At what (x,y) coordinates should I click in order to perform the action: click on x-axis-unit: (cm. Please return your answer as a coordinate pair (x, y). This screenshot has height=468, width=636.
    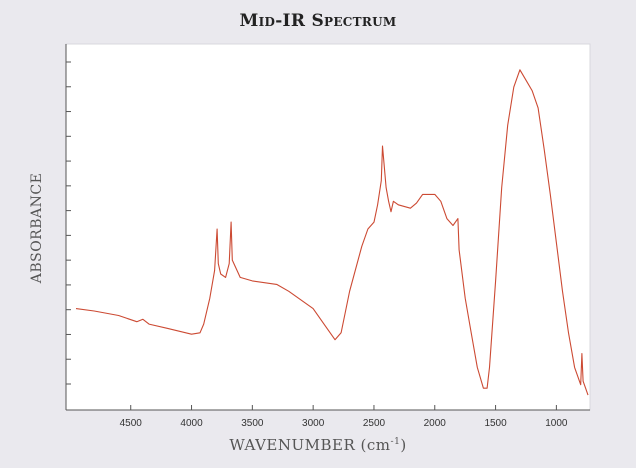
    Looking at the image, I should click on (375, 445).